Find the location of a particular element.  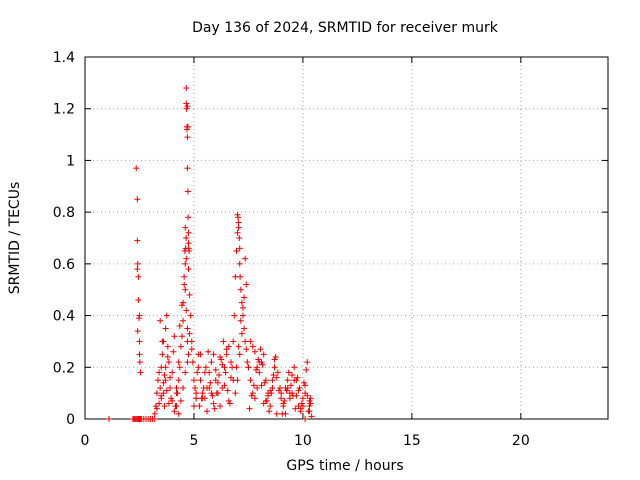

x-tick-label: 20 is located at coordinates (521, 441).